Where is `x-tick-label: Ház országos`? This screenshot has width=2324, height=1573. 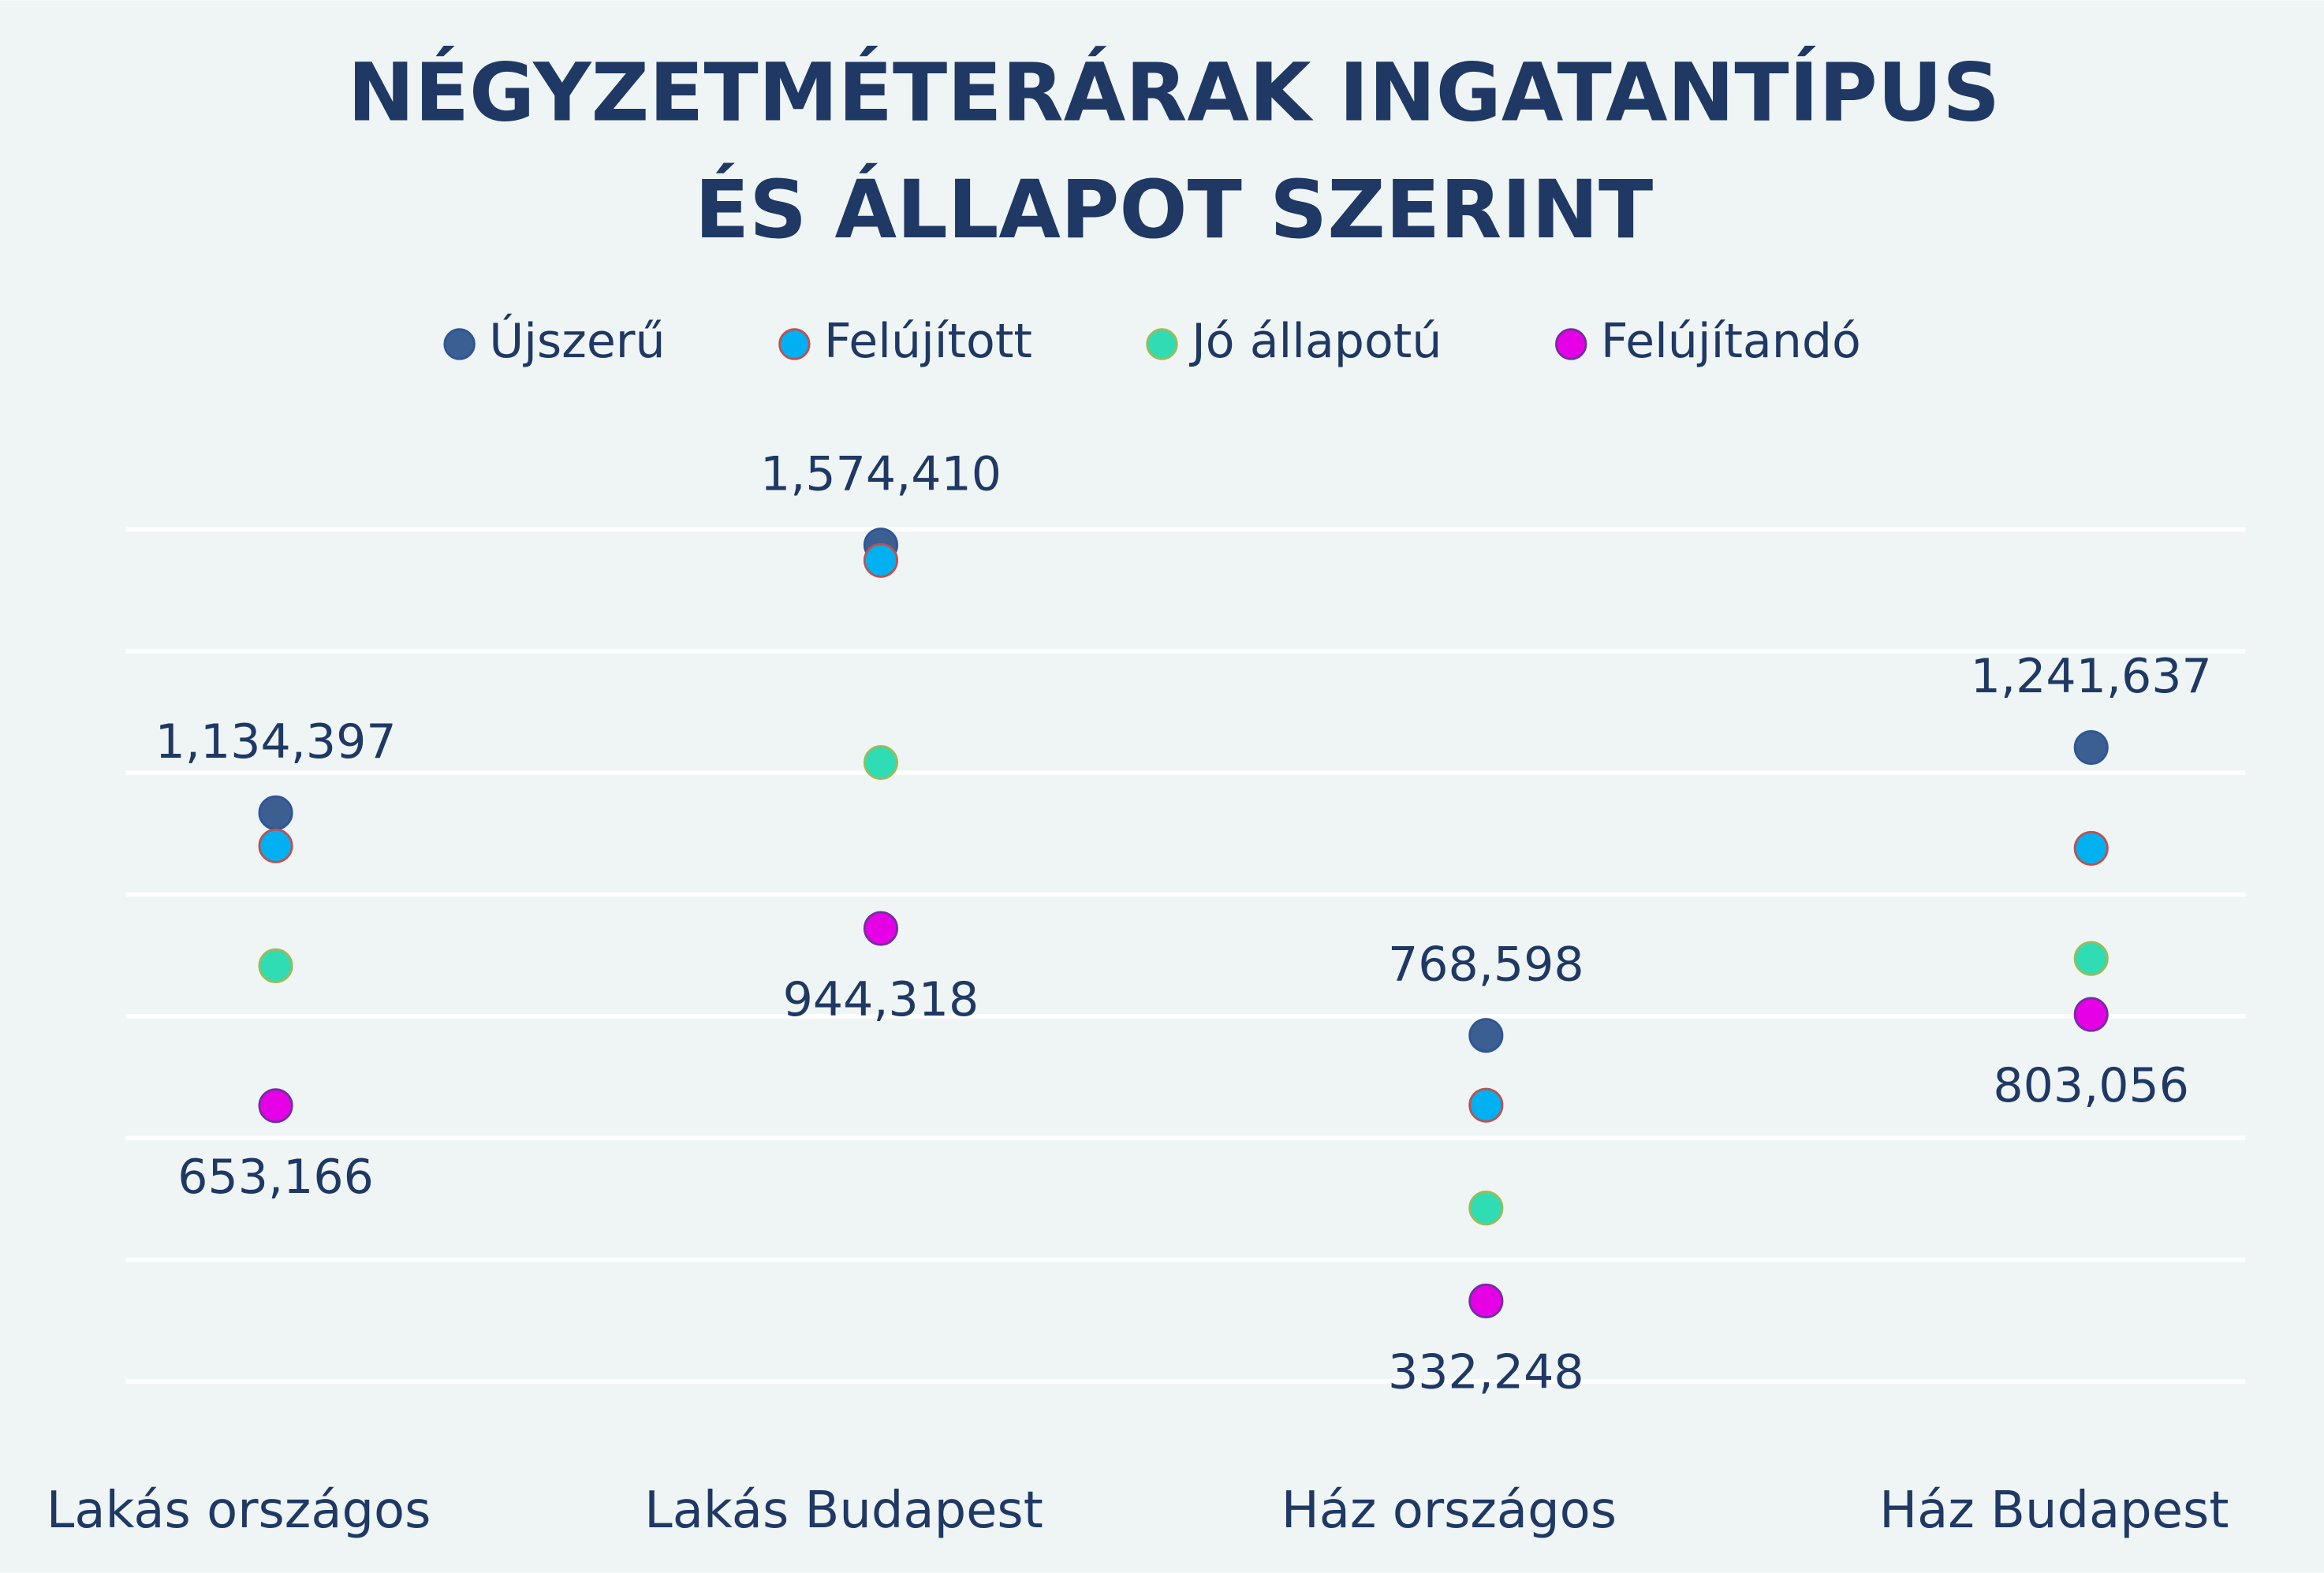
x-tick-label: Ház országos is located at coordinates (1449, 1511).